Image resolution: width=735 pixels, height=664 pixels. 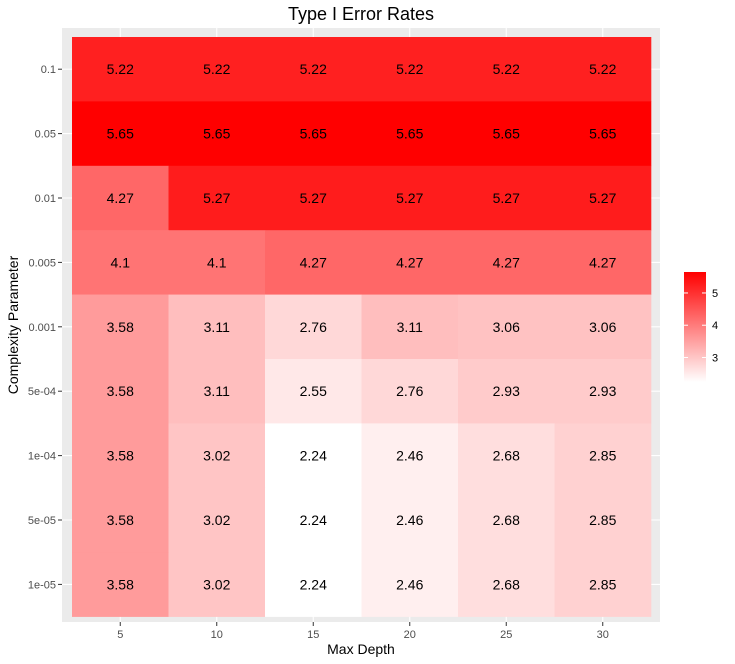 What do you see at coordinates (48, 70) in the screenshot?
I see `y-tick-label: 0.1` at bounding box center [48, 70].